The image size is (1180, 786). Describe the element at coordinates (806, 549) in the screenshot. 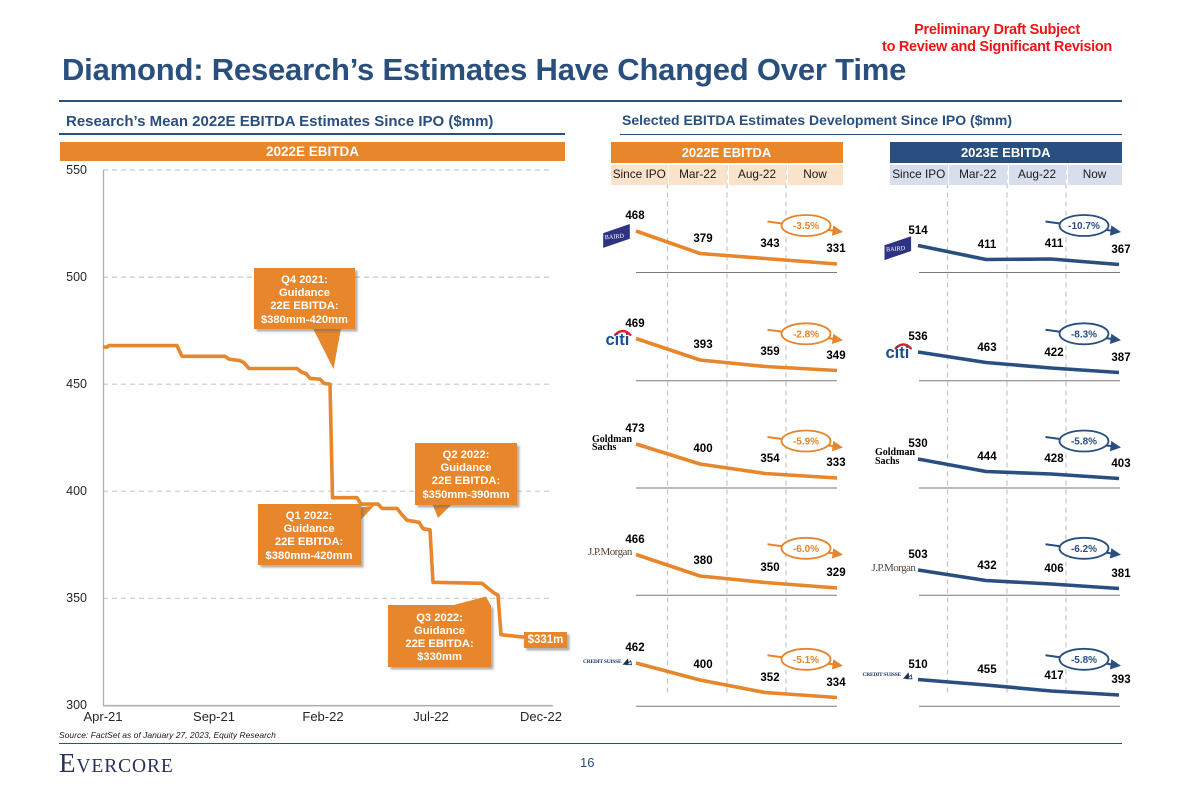

I see `svg-text: -6.0%` at that location.